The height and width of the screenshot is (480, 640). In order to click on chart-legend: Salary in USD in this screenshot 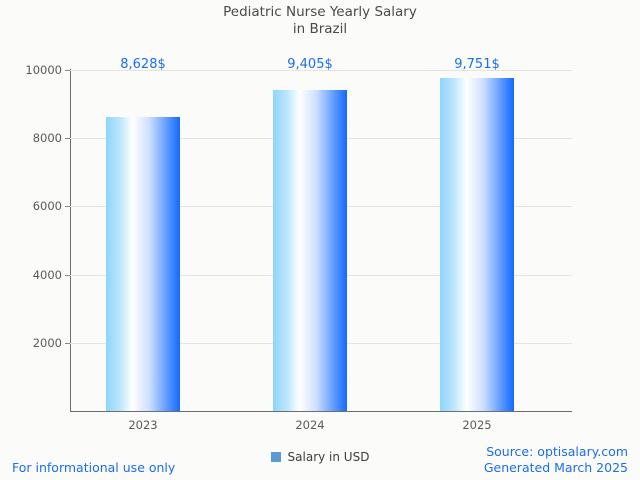, I will do `click(320, 457)`.